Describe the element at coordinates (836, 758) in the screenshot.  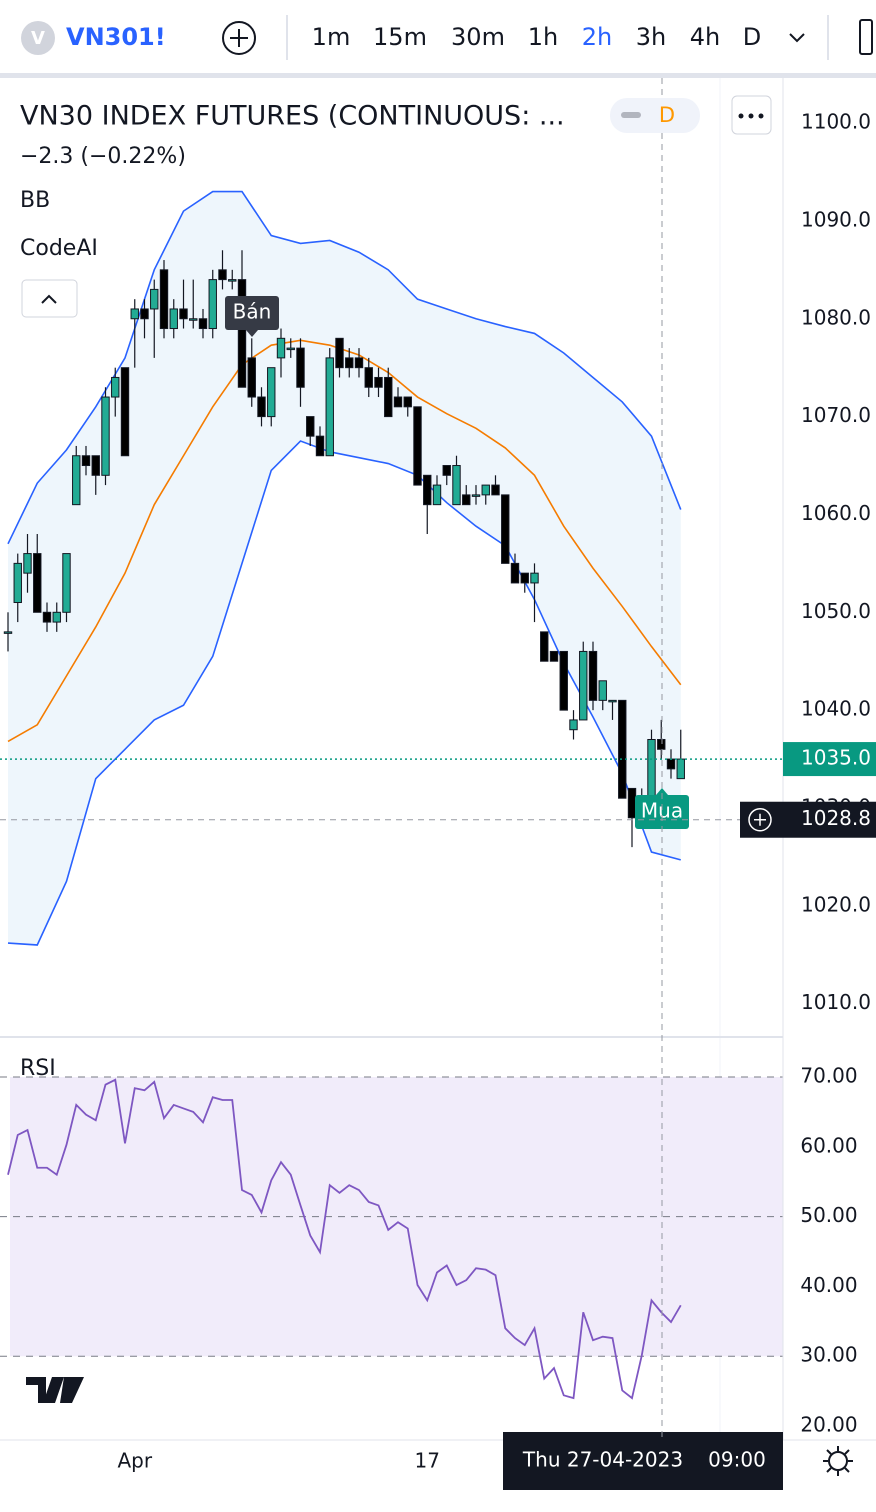
I see `last-price-label: 1035.0` at that location.